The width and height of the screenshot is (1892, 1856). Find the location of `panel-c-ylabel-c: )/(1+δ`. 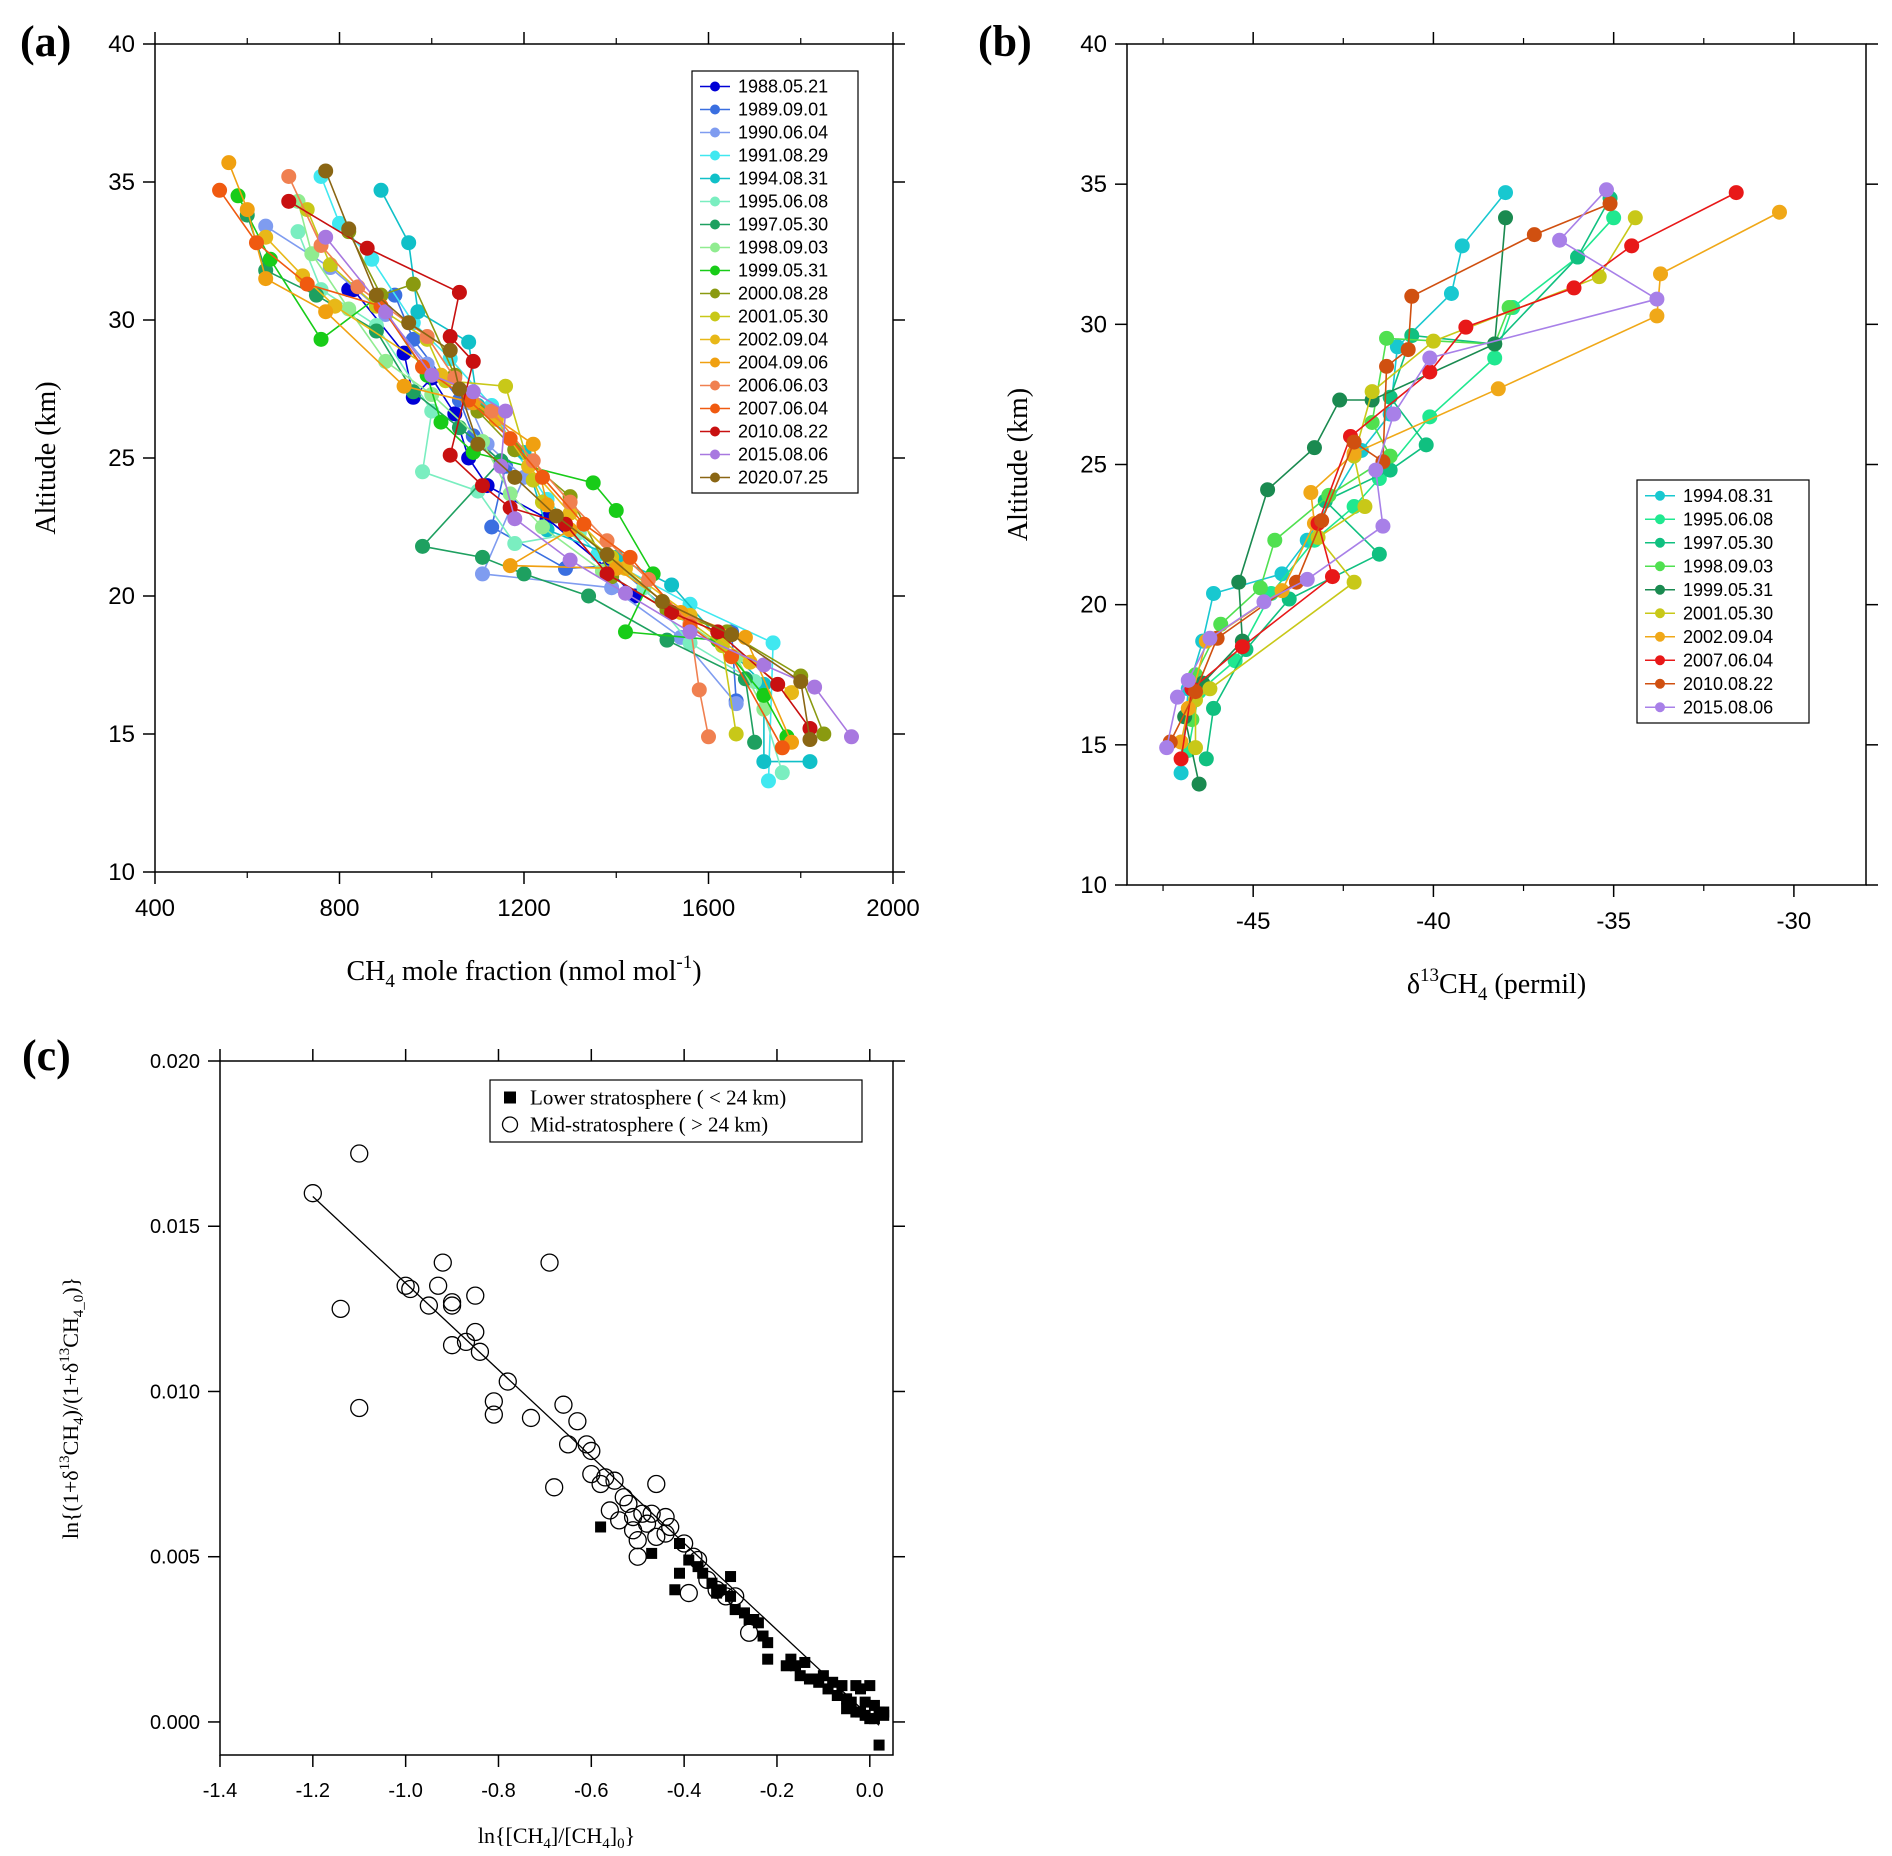

panel-c-ylabel-c: )/(1+δ is located at coordinates (70, 1390).